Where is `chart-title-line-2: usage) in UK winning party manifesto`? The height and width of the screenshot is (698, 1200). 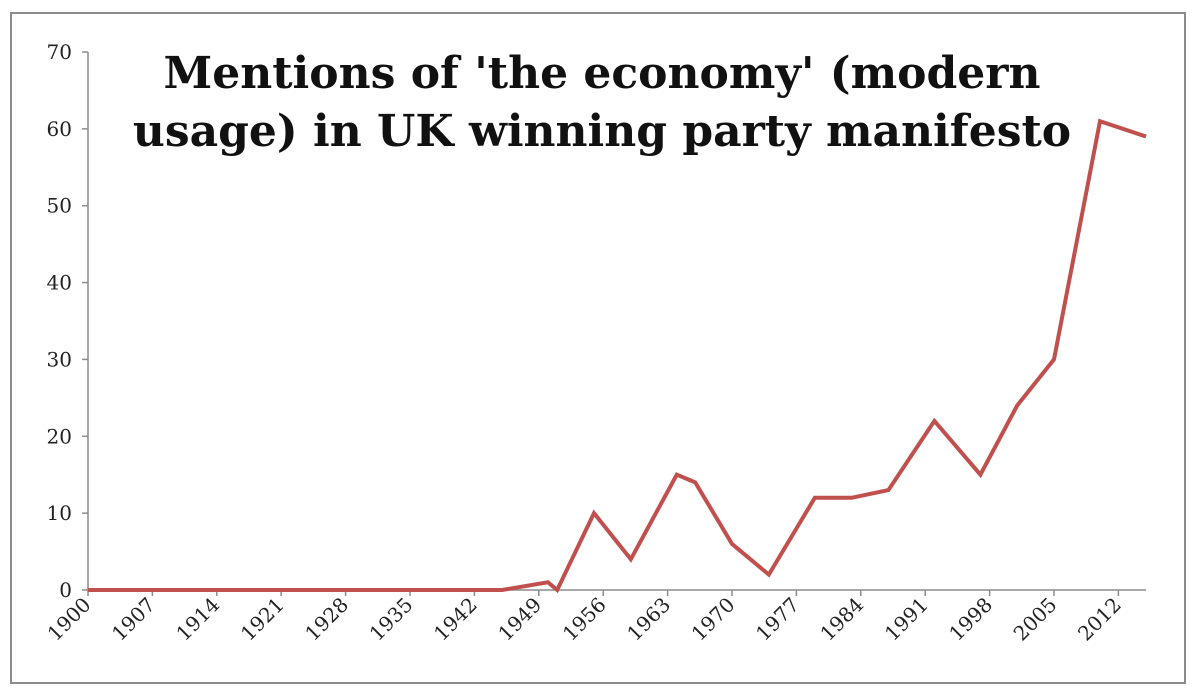 chart-title-line-2: usage) in UK winning party manifesto is located at coordinates (602, 131).